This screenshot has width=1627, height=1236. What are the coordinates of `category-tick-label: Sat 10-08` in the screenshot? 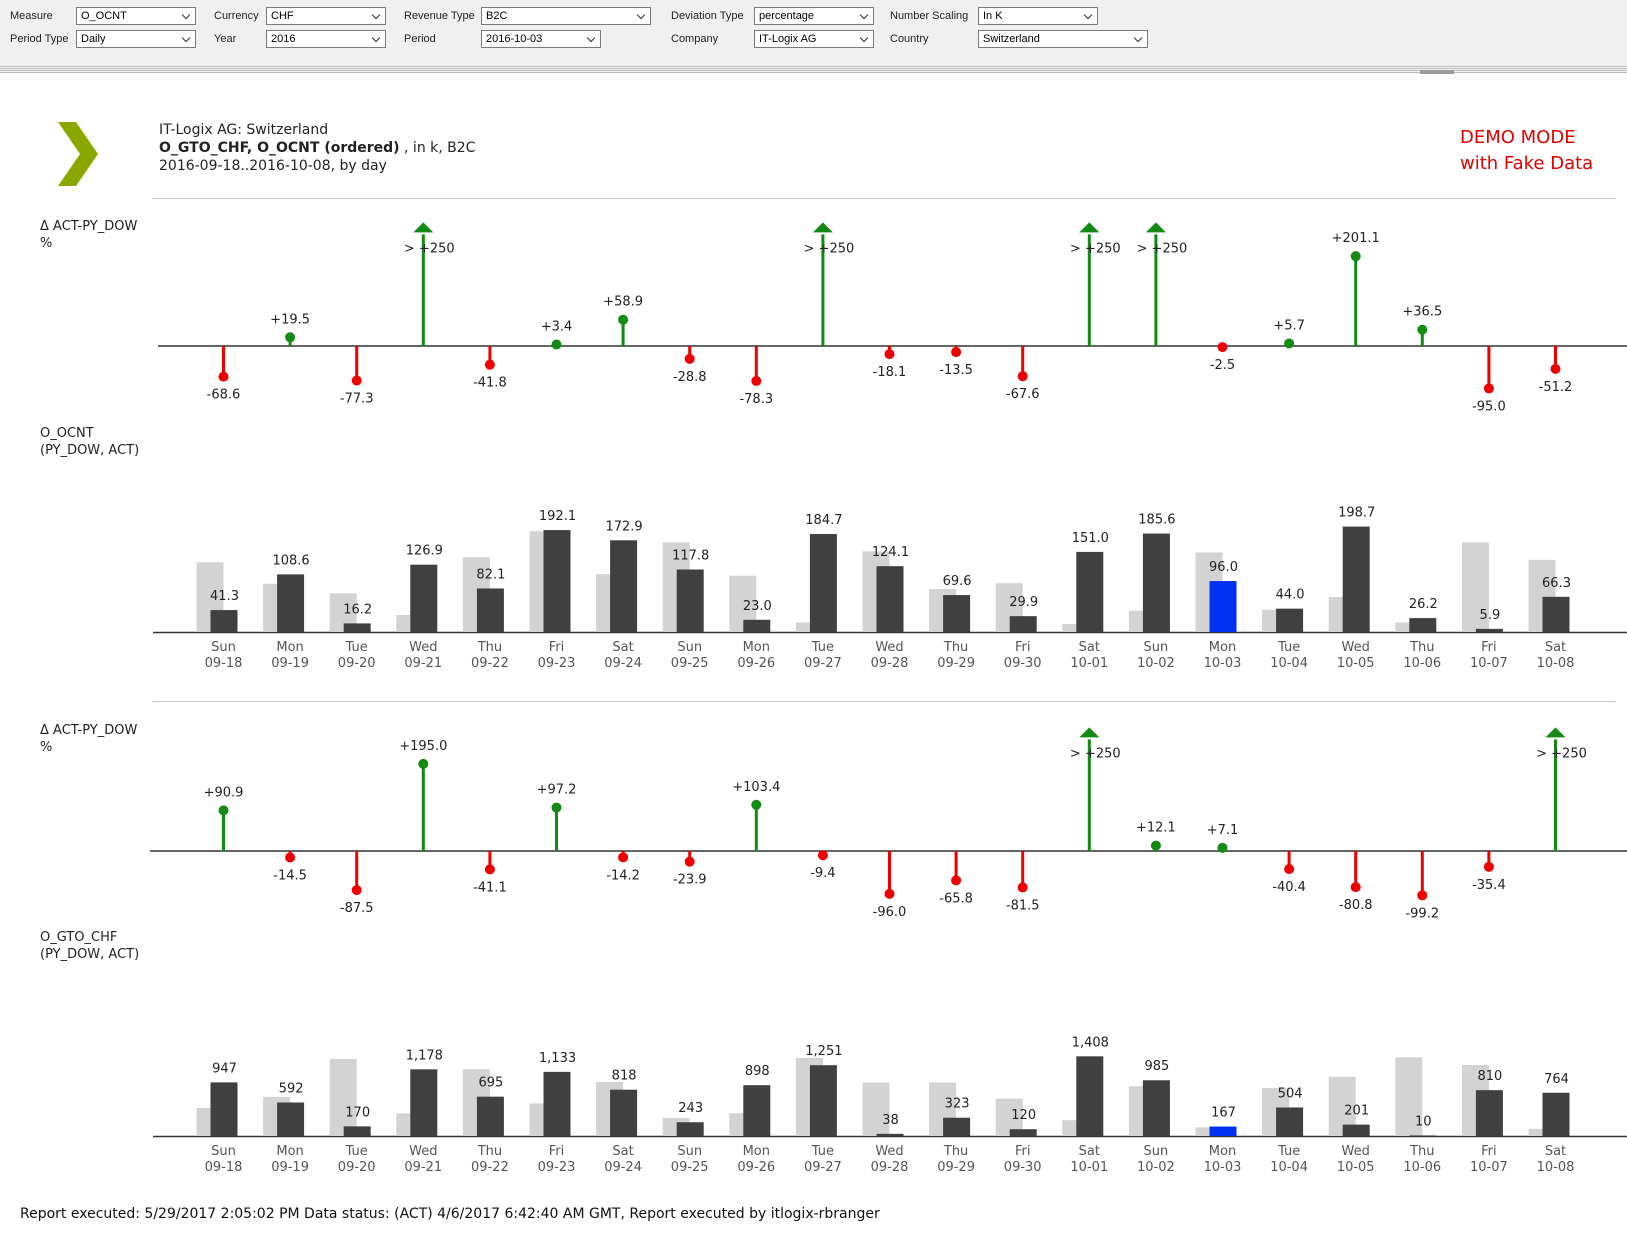 It's located at (1556, 1159).